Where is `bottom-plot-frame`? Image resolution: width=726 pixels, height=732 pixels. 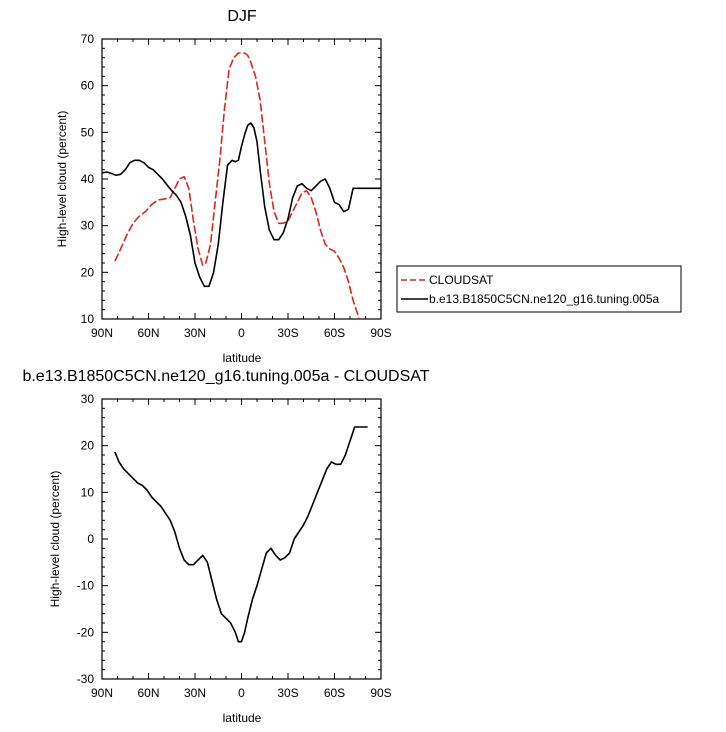
bottom-plot-frame is located at coordinates (241, 539).